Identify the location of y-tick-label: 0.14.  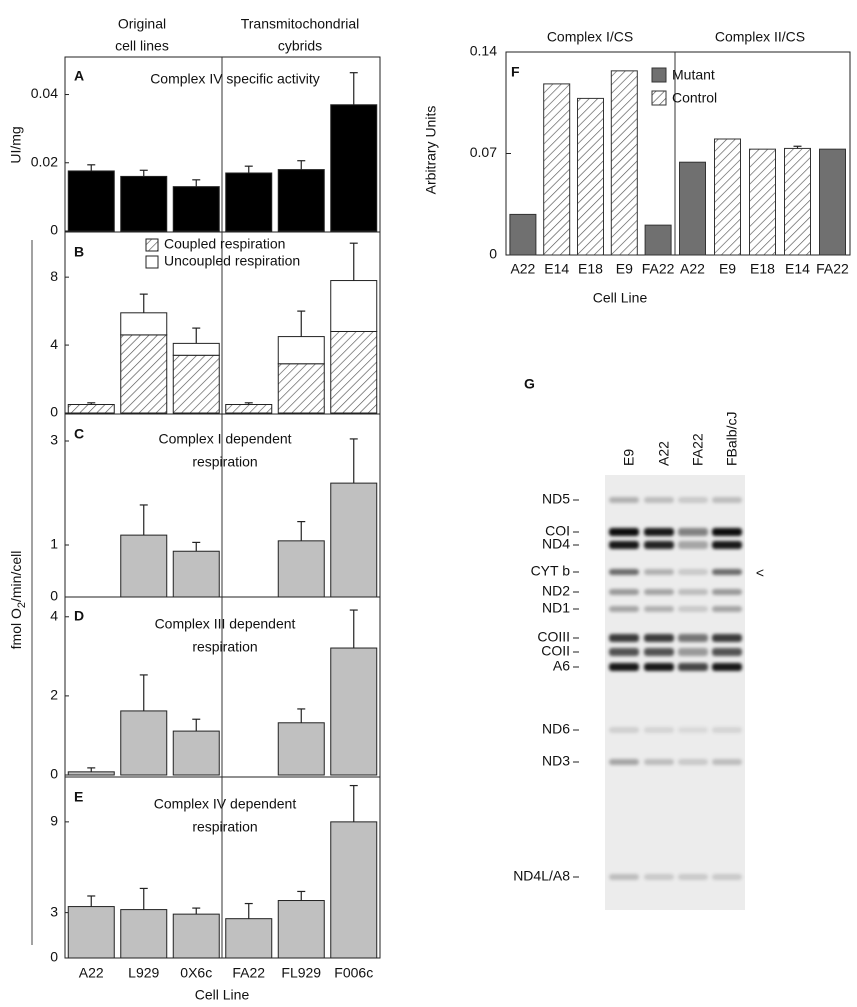
(483, 51).